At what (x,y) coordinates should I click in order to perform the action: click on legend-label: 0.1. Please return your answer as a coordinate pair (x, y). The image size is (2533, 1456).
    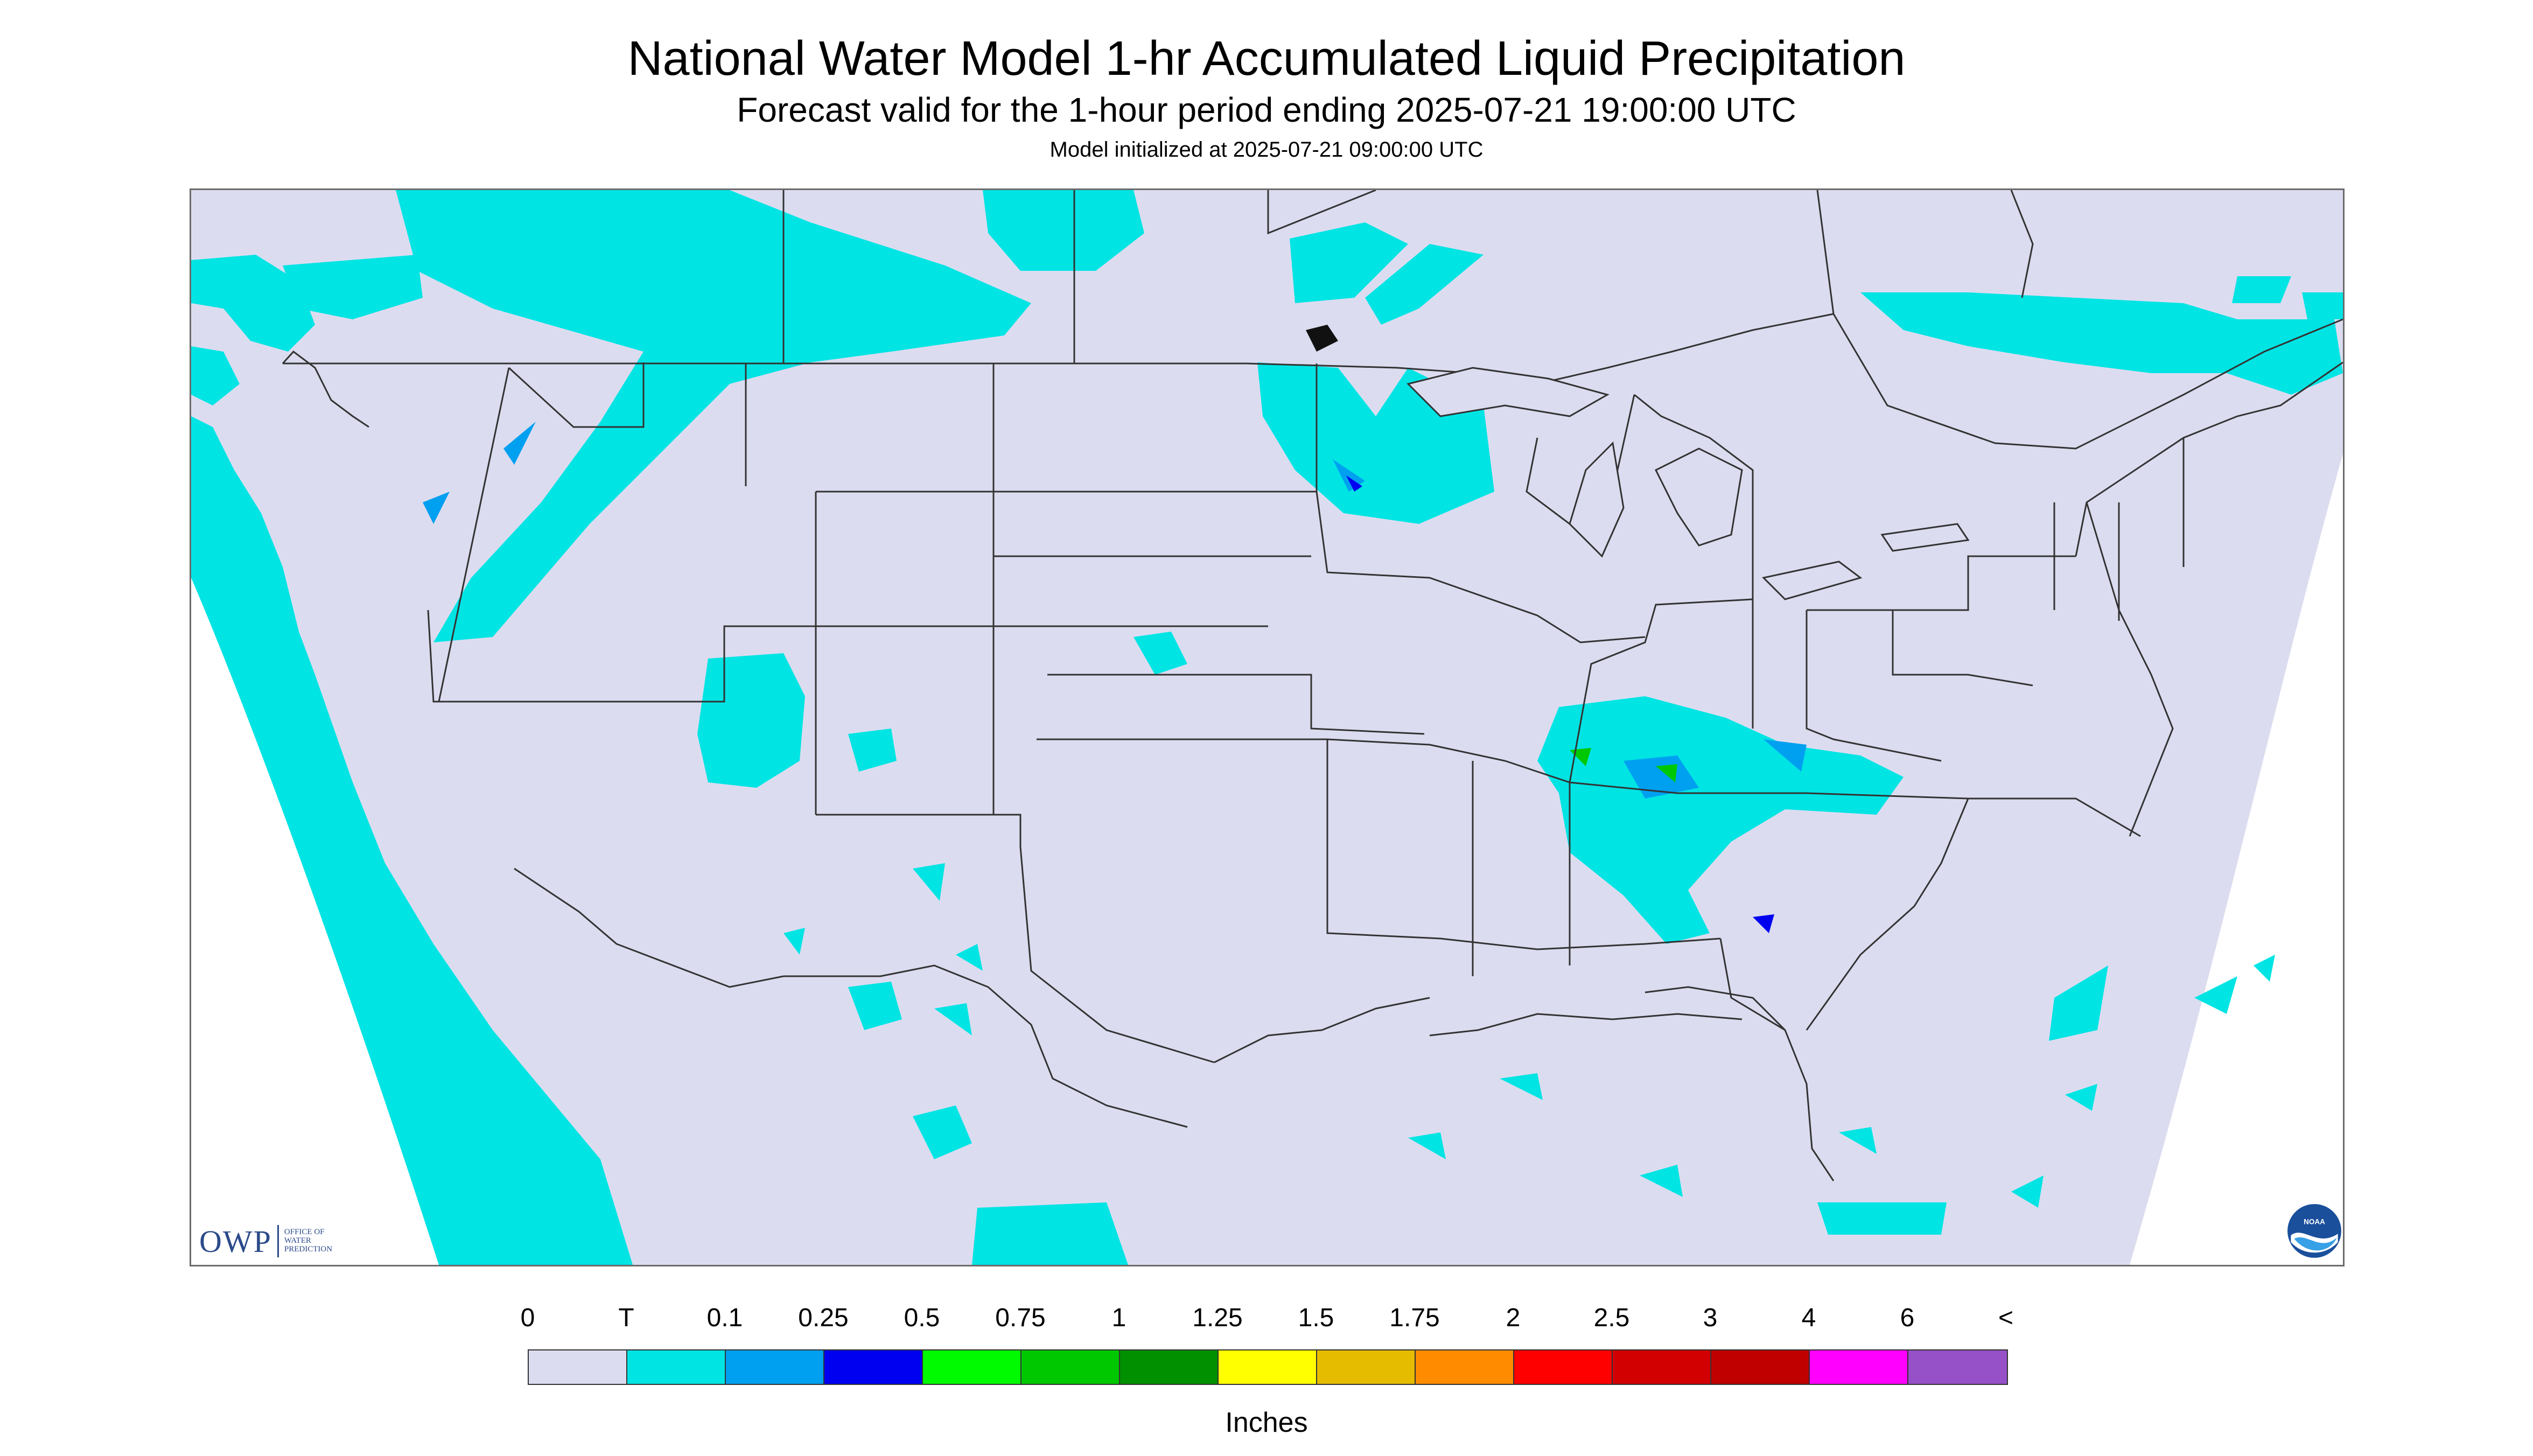
    Looking at the image, I should click on (724, 1318).